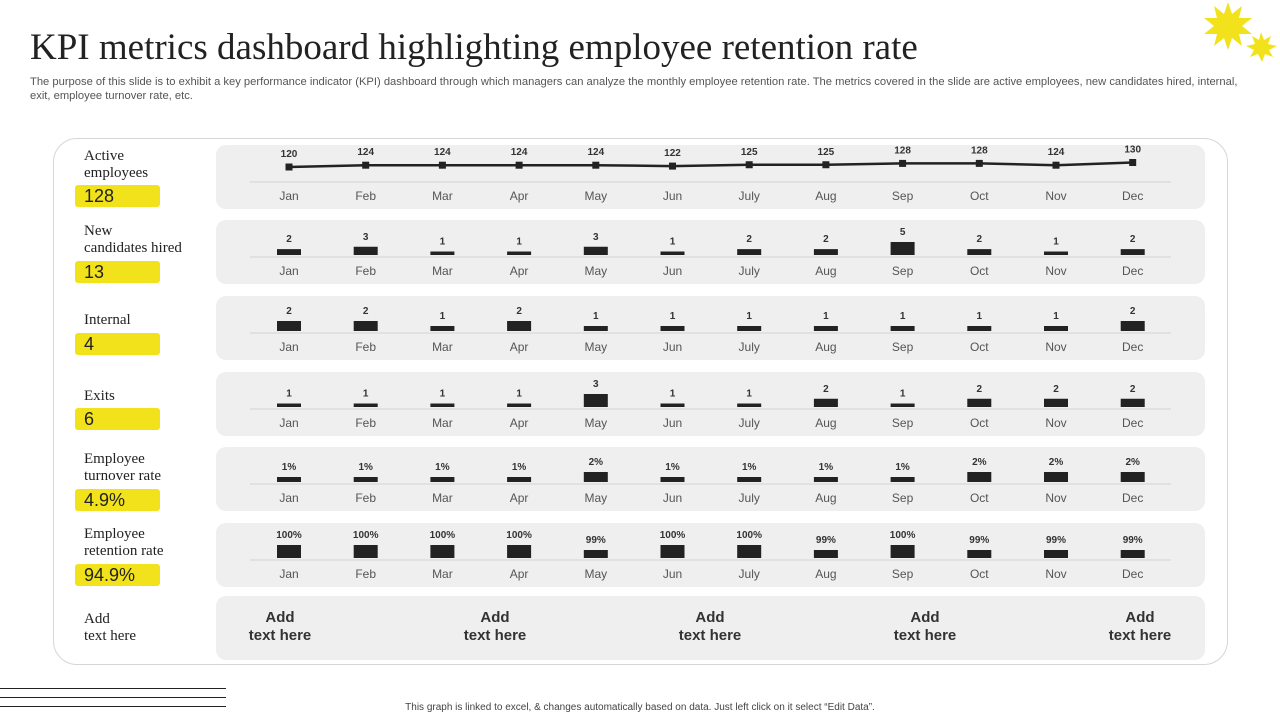 The height and width of the screenshot is (720, 1280). I want to click on x-tick-label: Sep, so click(903, 347).